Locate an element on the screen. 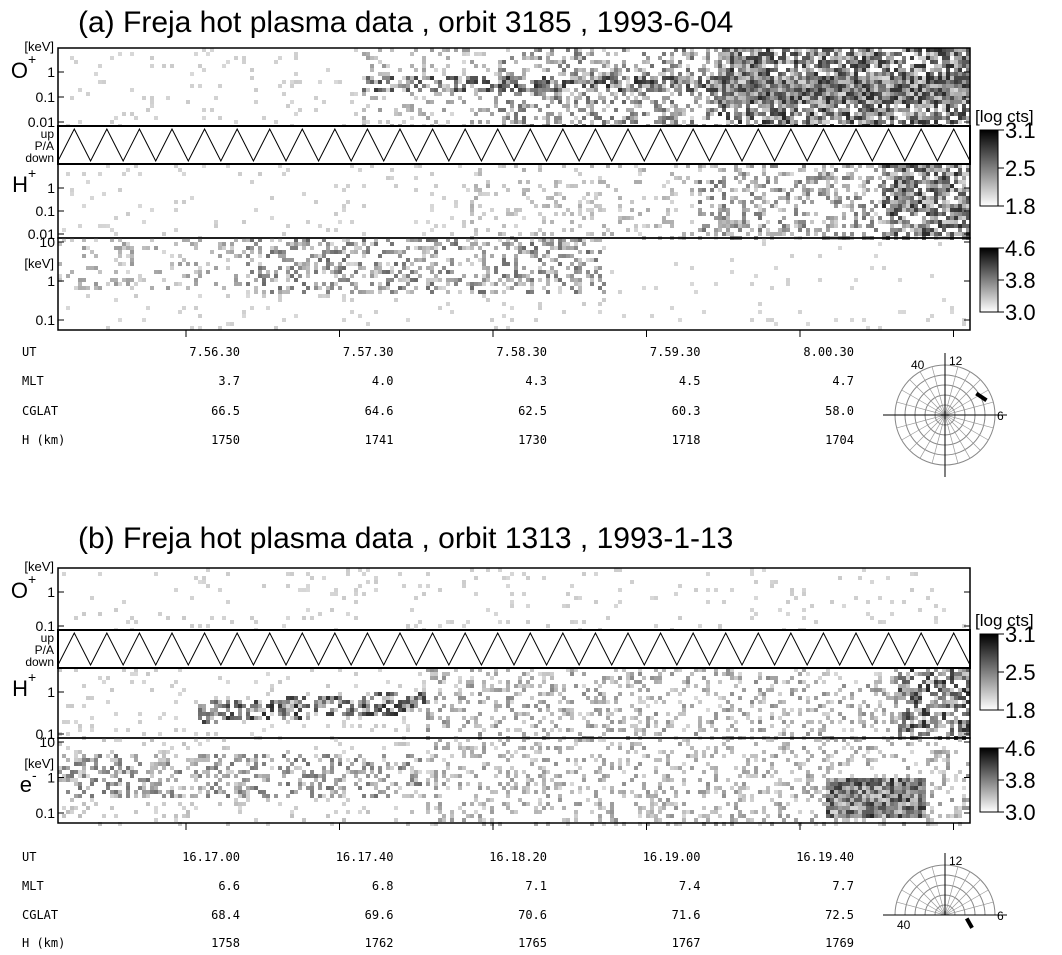 This screenshot has height=955, width=1062. ephemeris-cglat-value: 62.5 is located at coordinates (532, 411).